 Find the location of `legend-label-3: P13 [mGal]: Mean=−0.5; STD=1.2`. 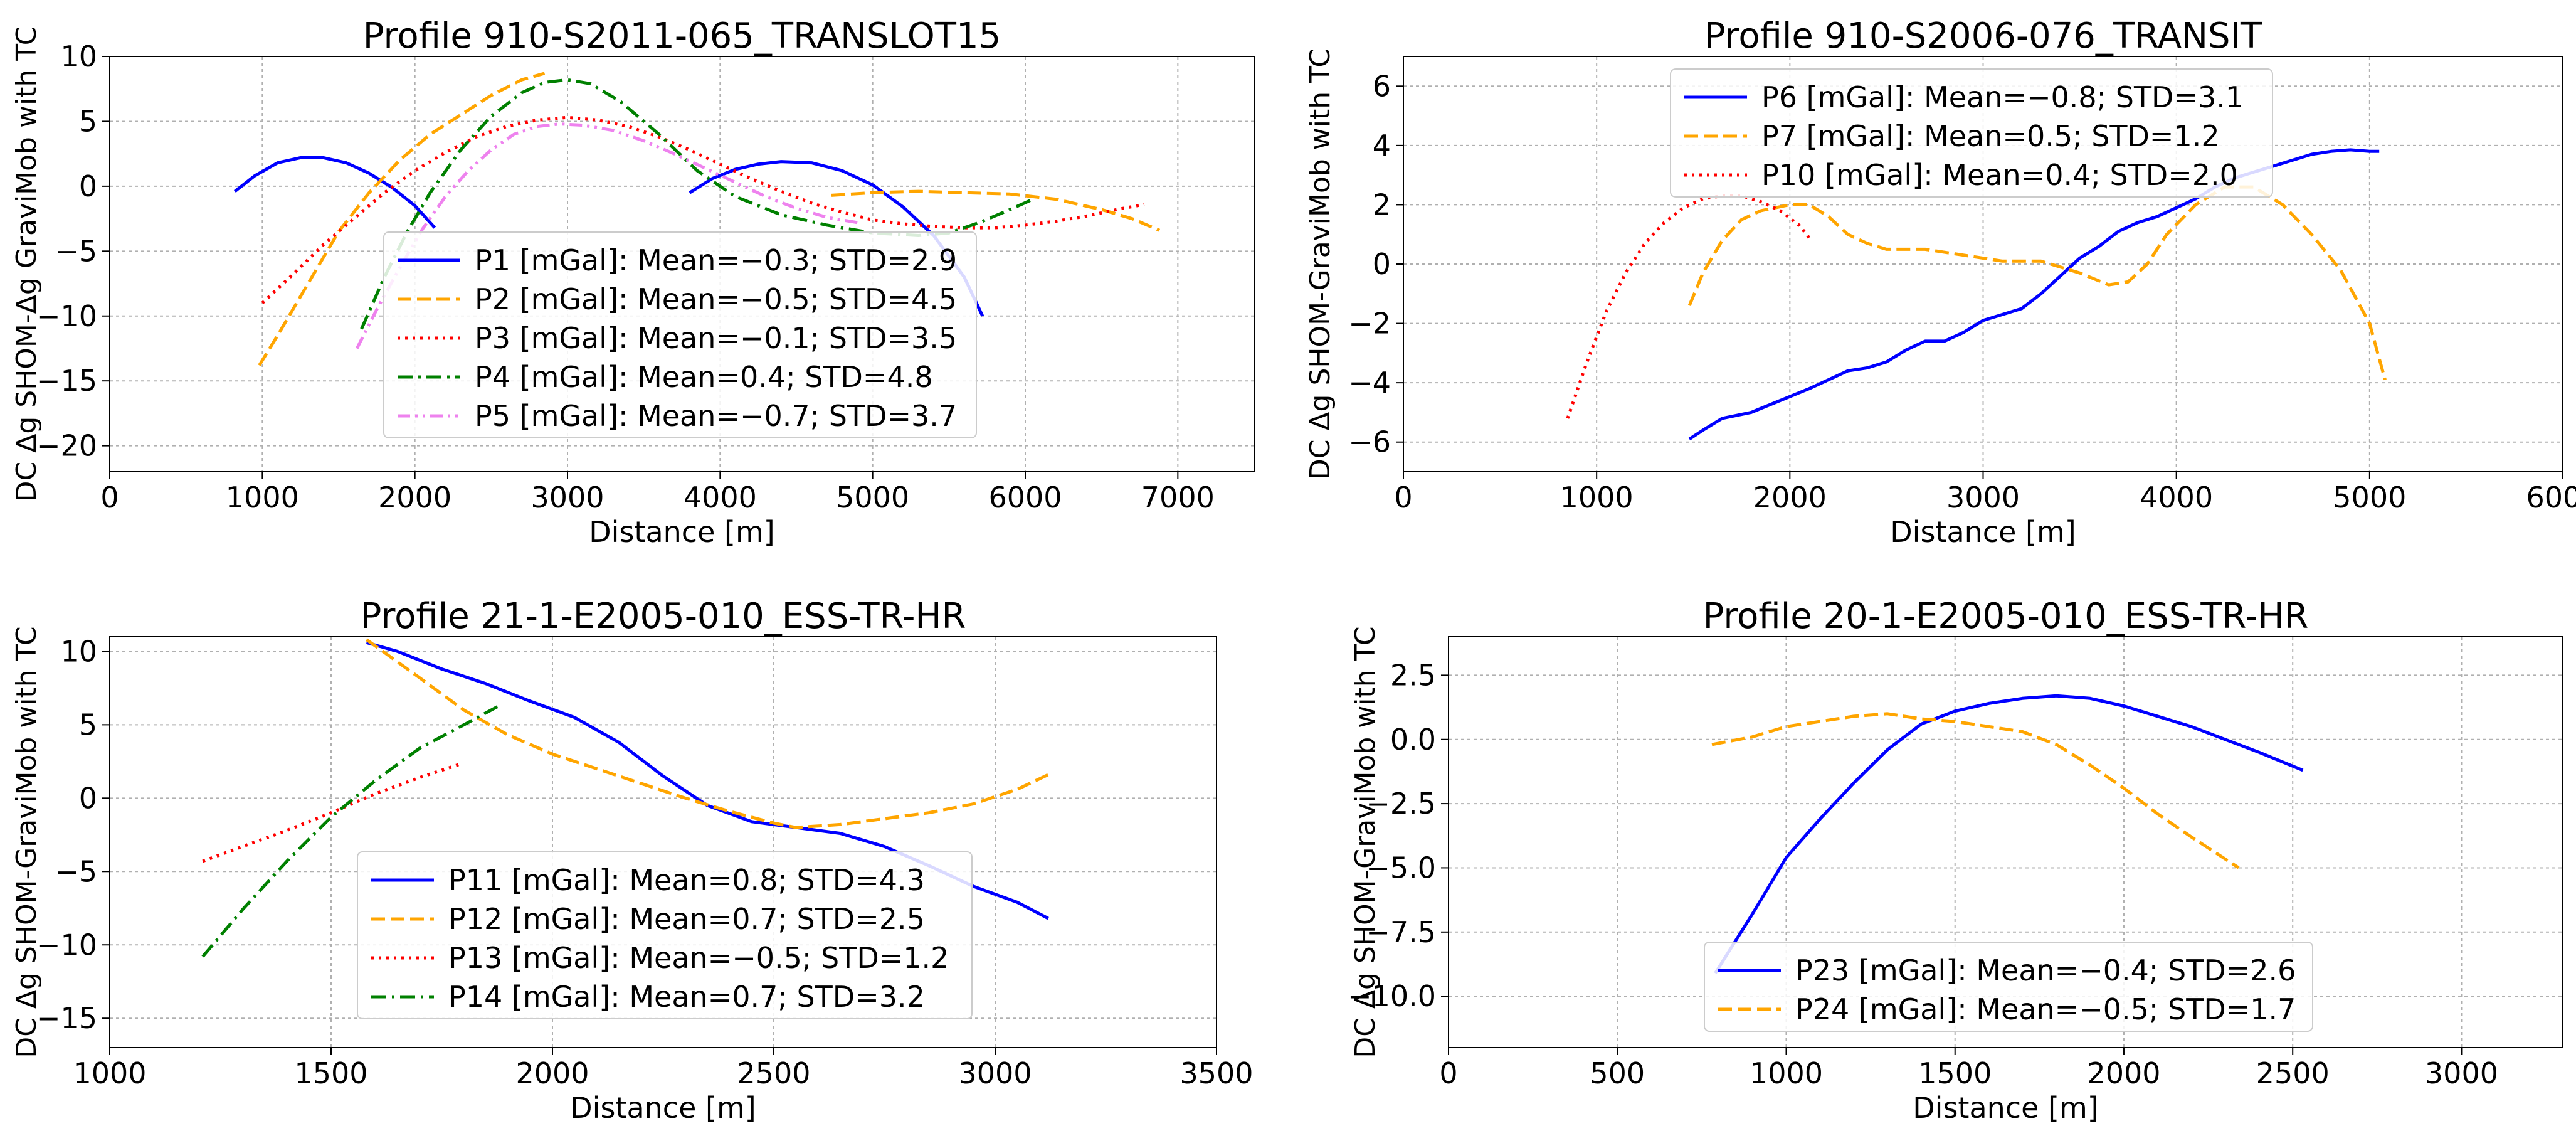

legend-label-3: P13 [mGal]: Mean=−0.5; STD=1.2 is located at coordinates (698, 958).